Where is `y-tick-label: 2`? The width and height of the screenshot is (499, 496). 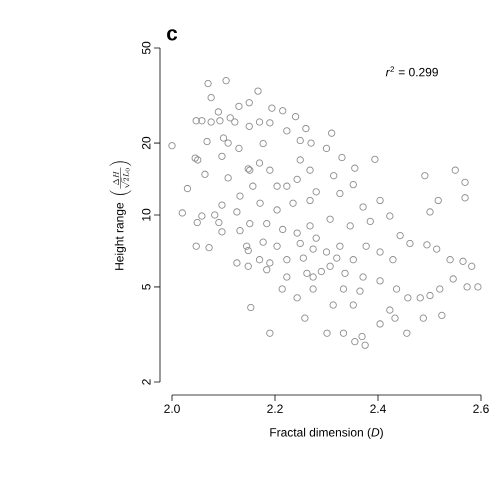
y-tick-label: 2 is located at coordinates (146, 382).